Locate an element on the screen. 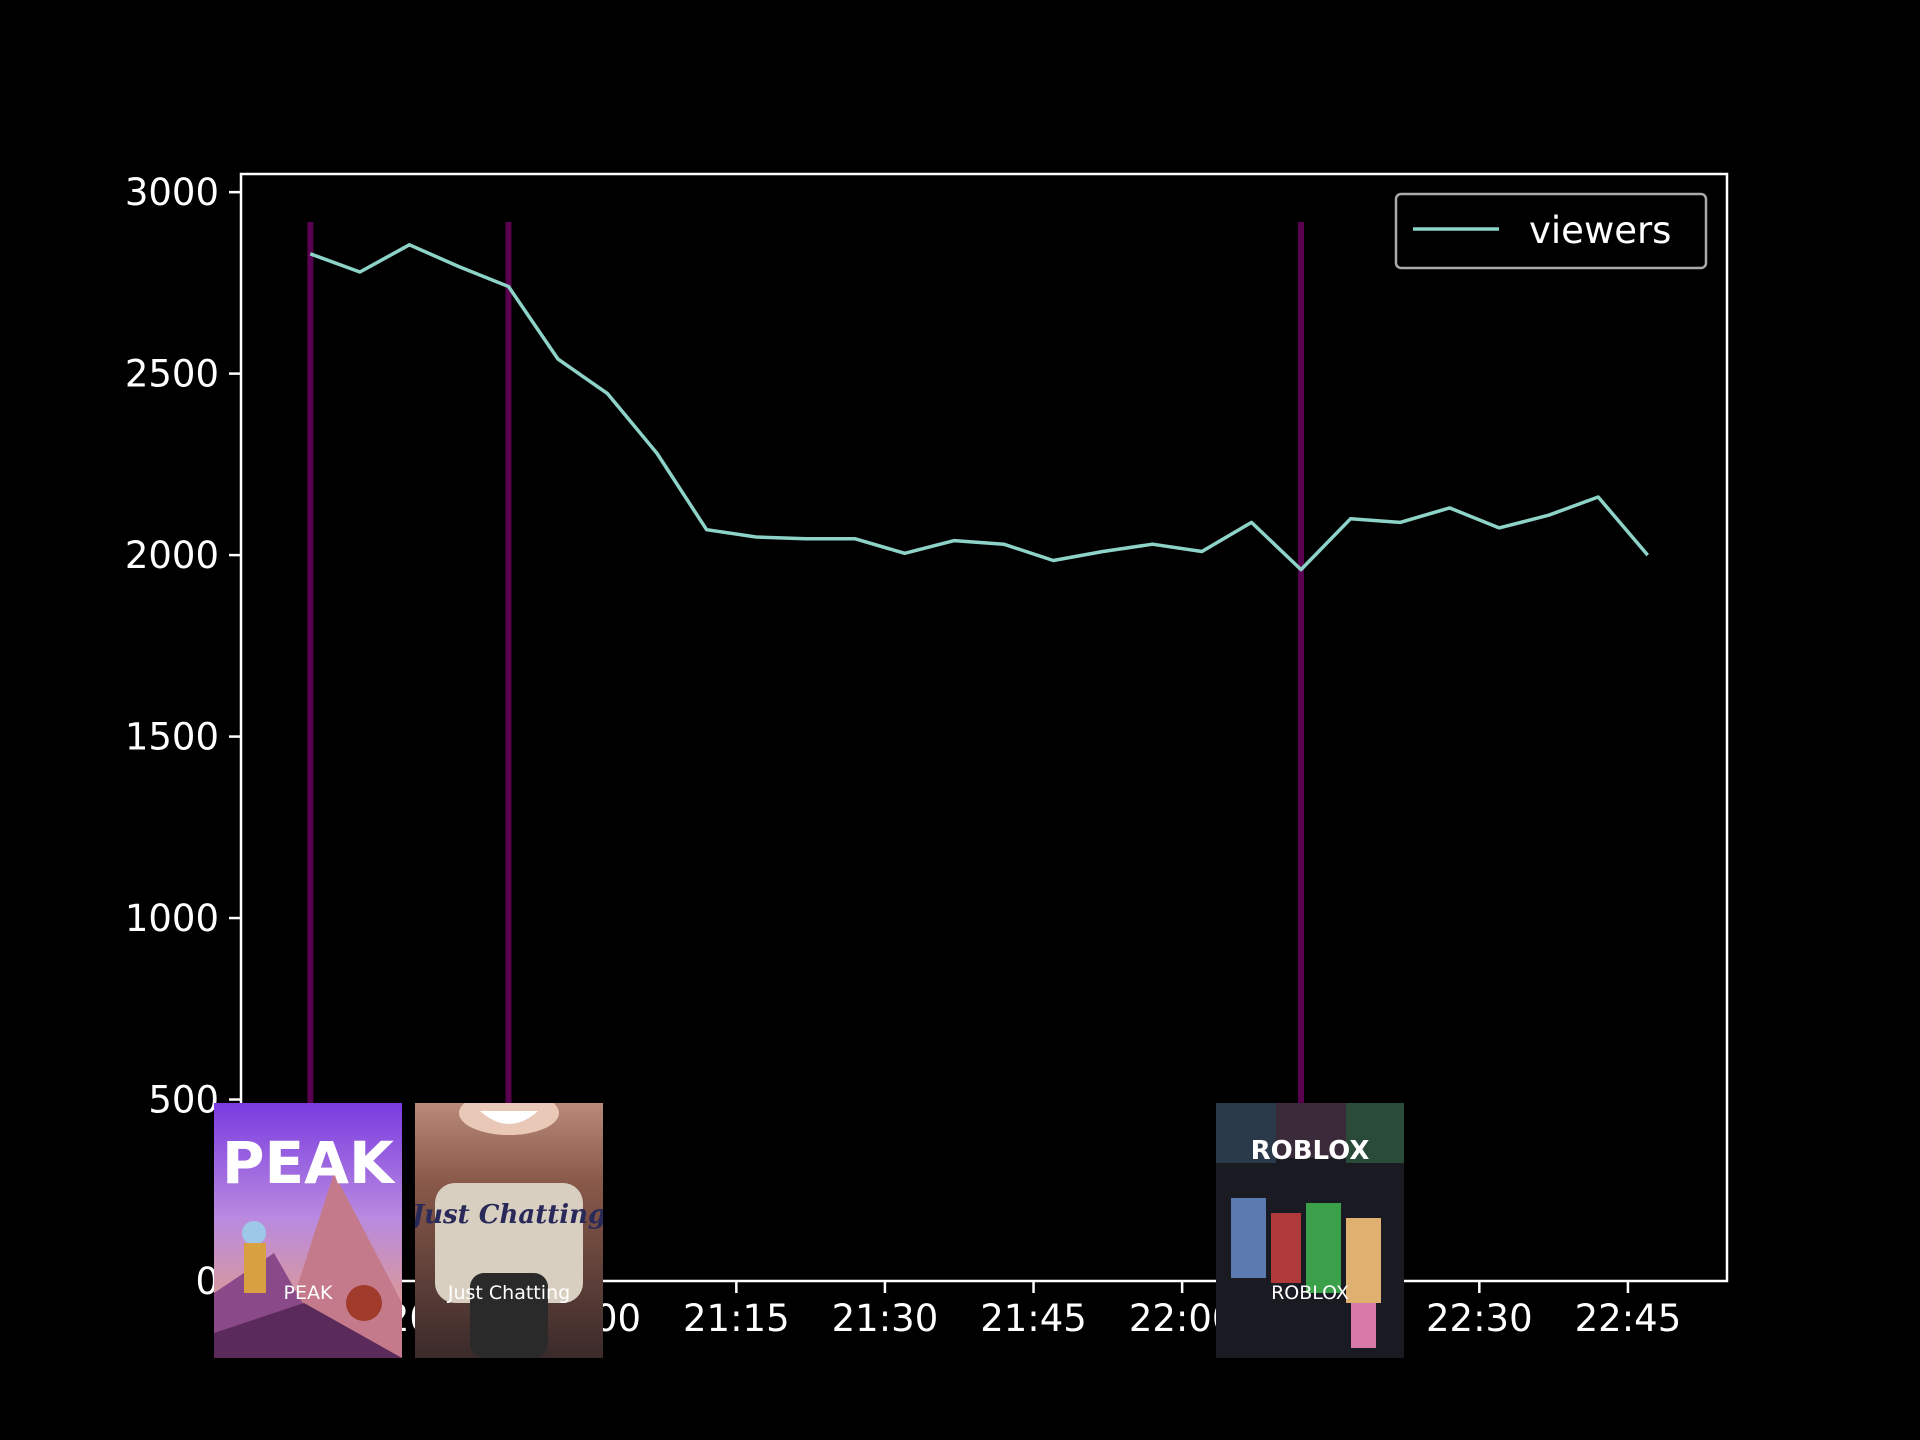 This screenshot has height=1440, width=1920. y-axis: 0 500 1000 1500 2000 2500 3000 is located at coordinates (183, 737).